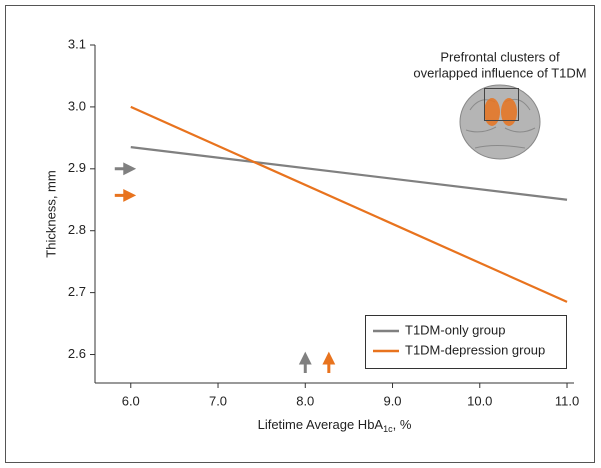 The image size is (601, 468). I want to click on y-axis-label: Thickness, mm, so click(50, 213).